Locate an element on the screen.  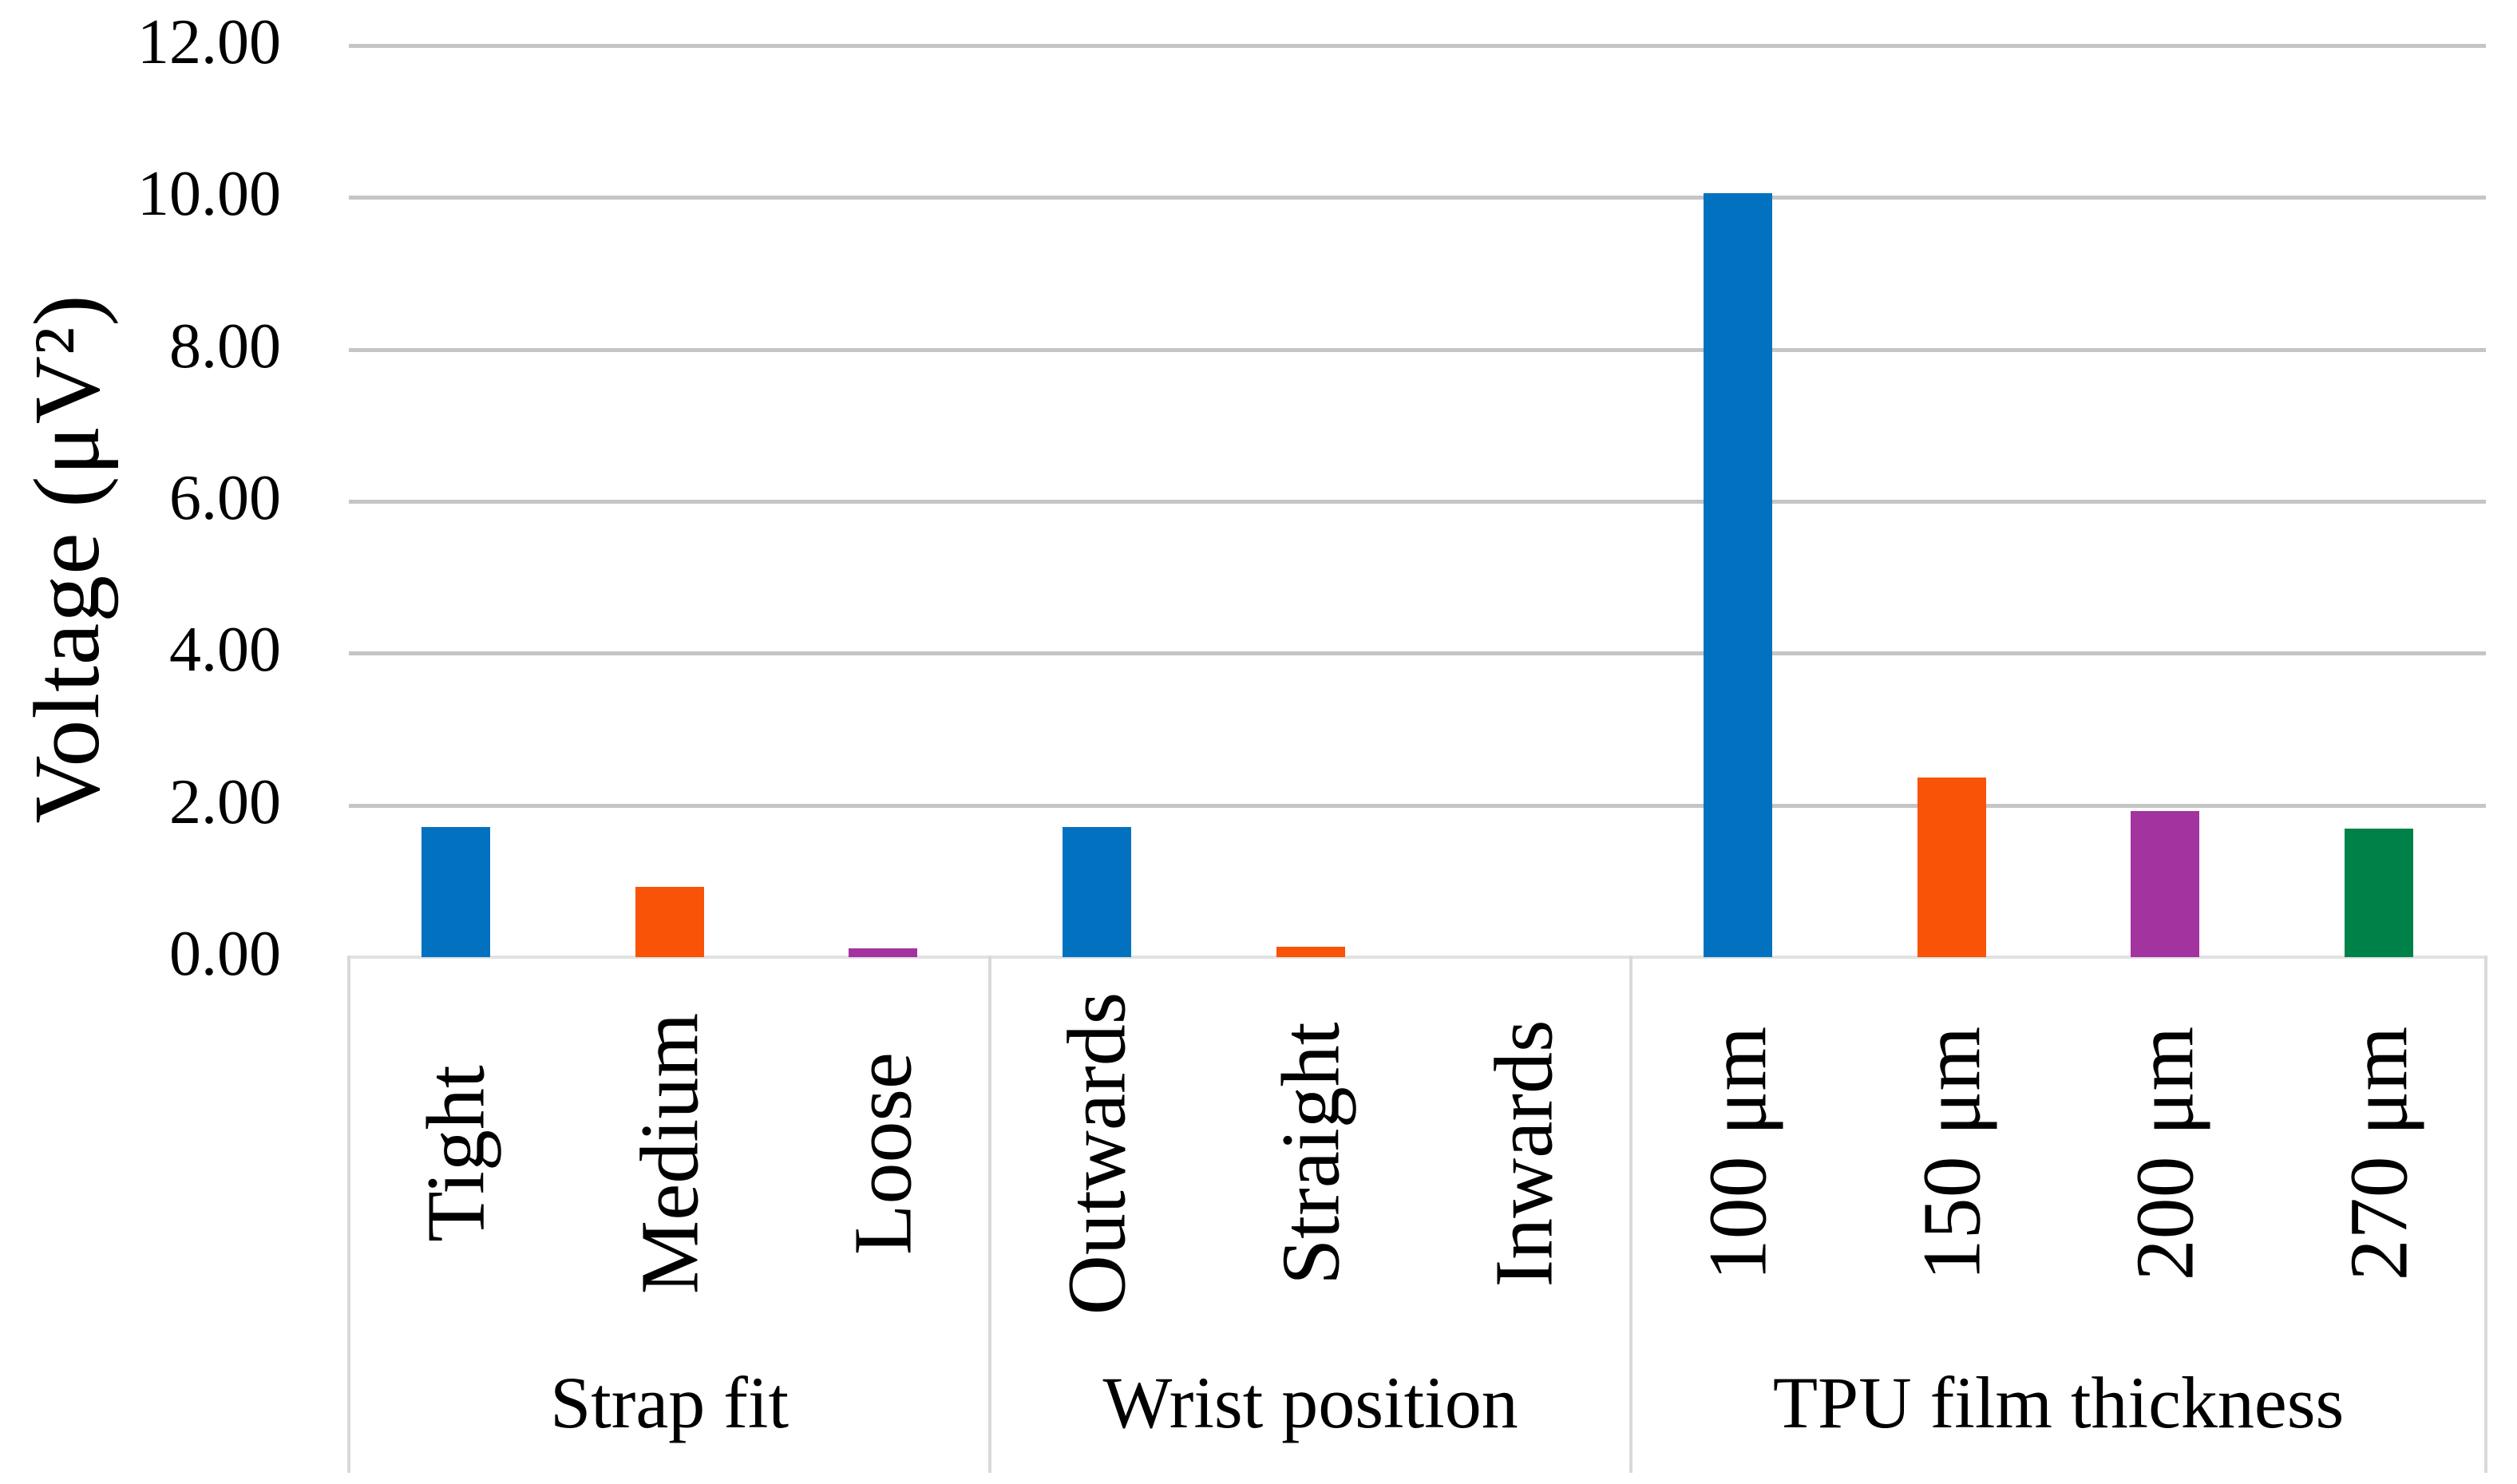
gridline-6.00 is located at coordinates (1417, 502).